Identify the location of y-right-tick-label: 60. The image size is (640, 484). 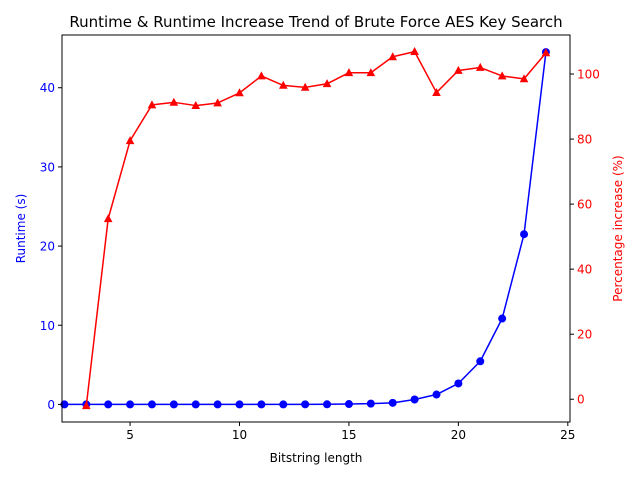
(584, 205).